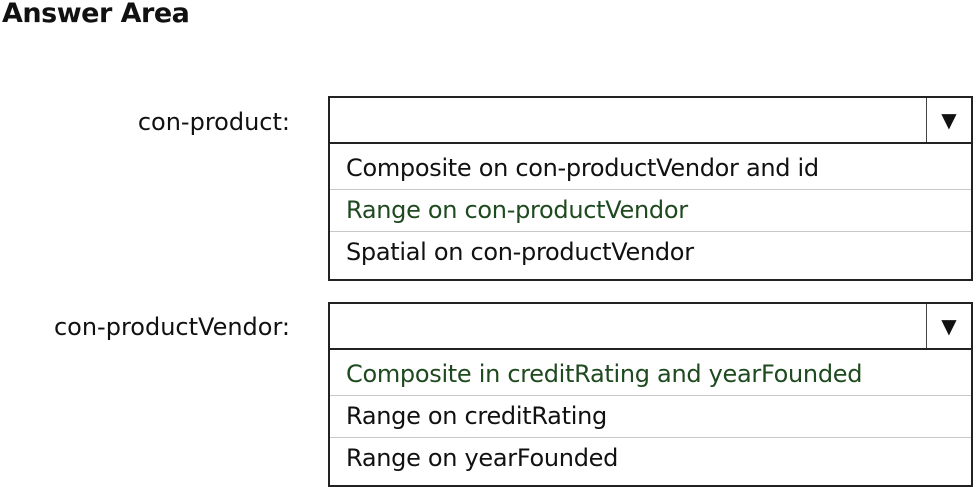 The height and width of the screenshot is (487, 976). I want to click on answer-area-title: Answer Area, so click(96, 14).